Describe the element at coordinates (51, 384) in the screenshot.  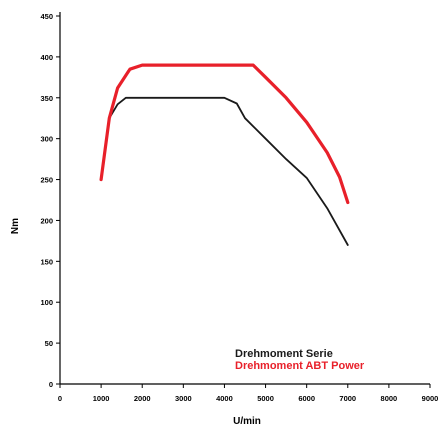
I see `y-tick-label: 0` at that location.